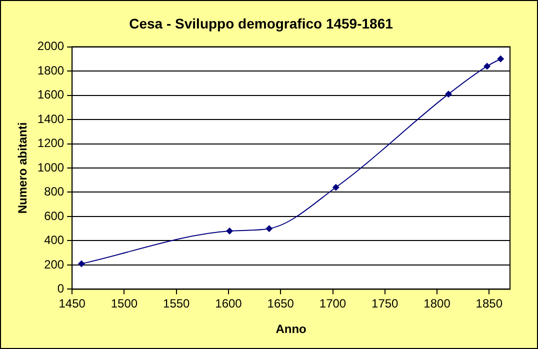 This screenshot has height=349, width=538. What do you see at coordinates (54, 240) in the screenshot?
I see `y-tick-label: 400` at bounding box center [54, 240].